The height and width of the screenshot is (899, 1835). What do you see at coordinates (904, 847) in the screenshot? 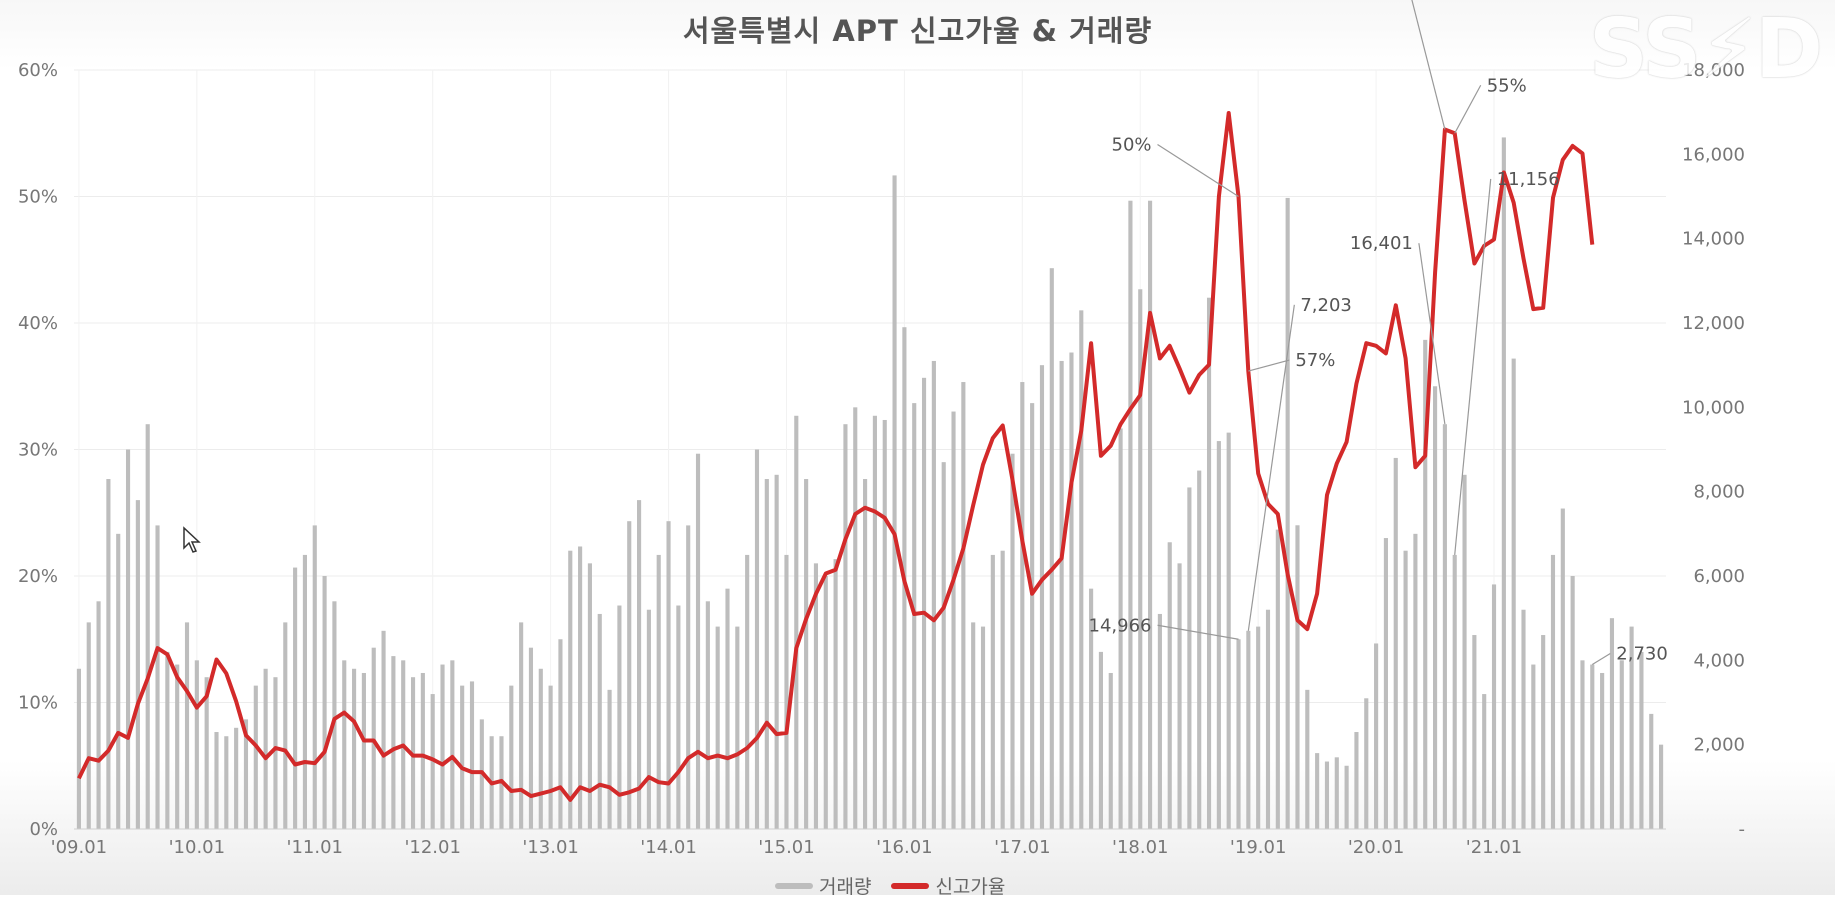
I see `x-tick-label: '16.01` at bounding box center [904, 847].